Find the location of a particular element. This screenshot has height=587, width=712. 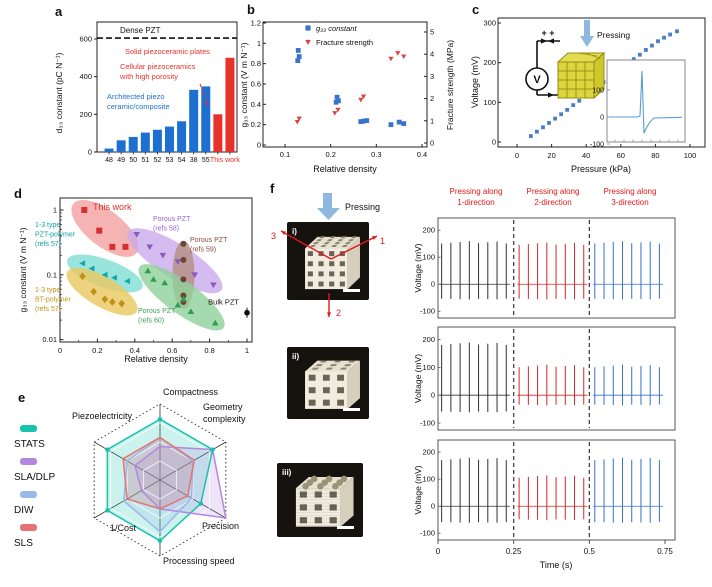

panel-label-c: c is located at coordinates (476, 9).